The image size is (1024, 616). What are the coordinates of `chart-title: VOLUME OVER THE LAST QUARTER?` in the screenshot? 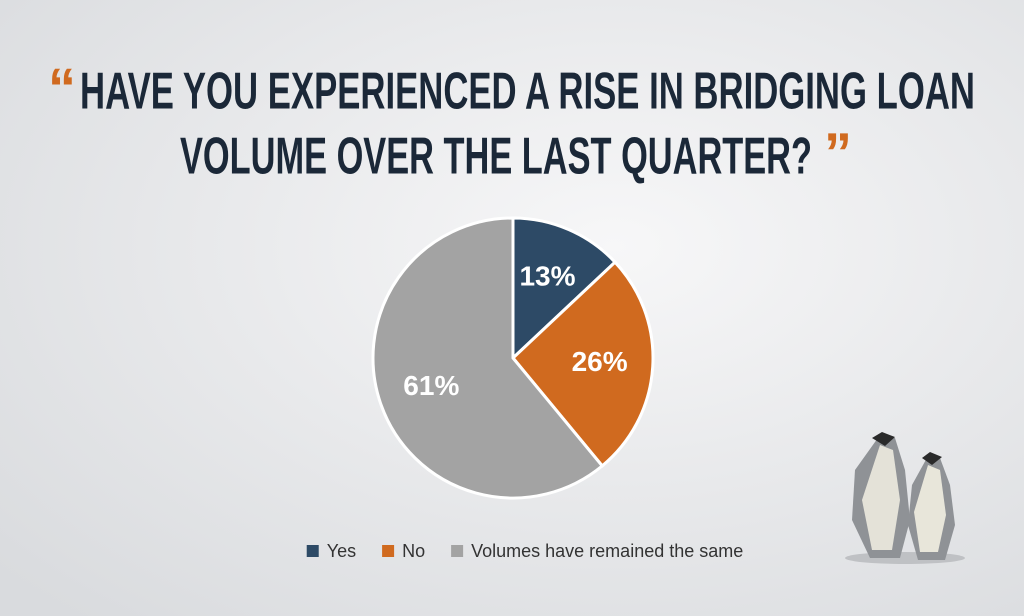 It's located at (496, 157).